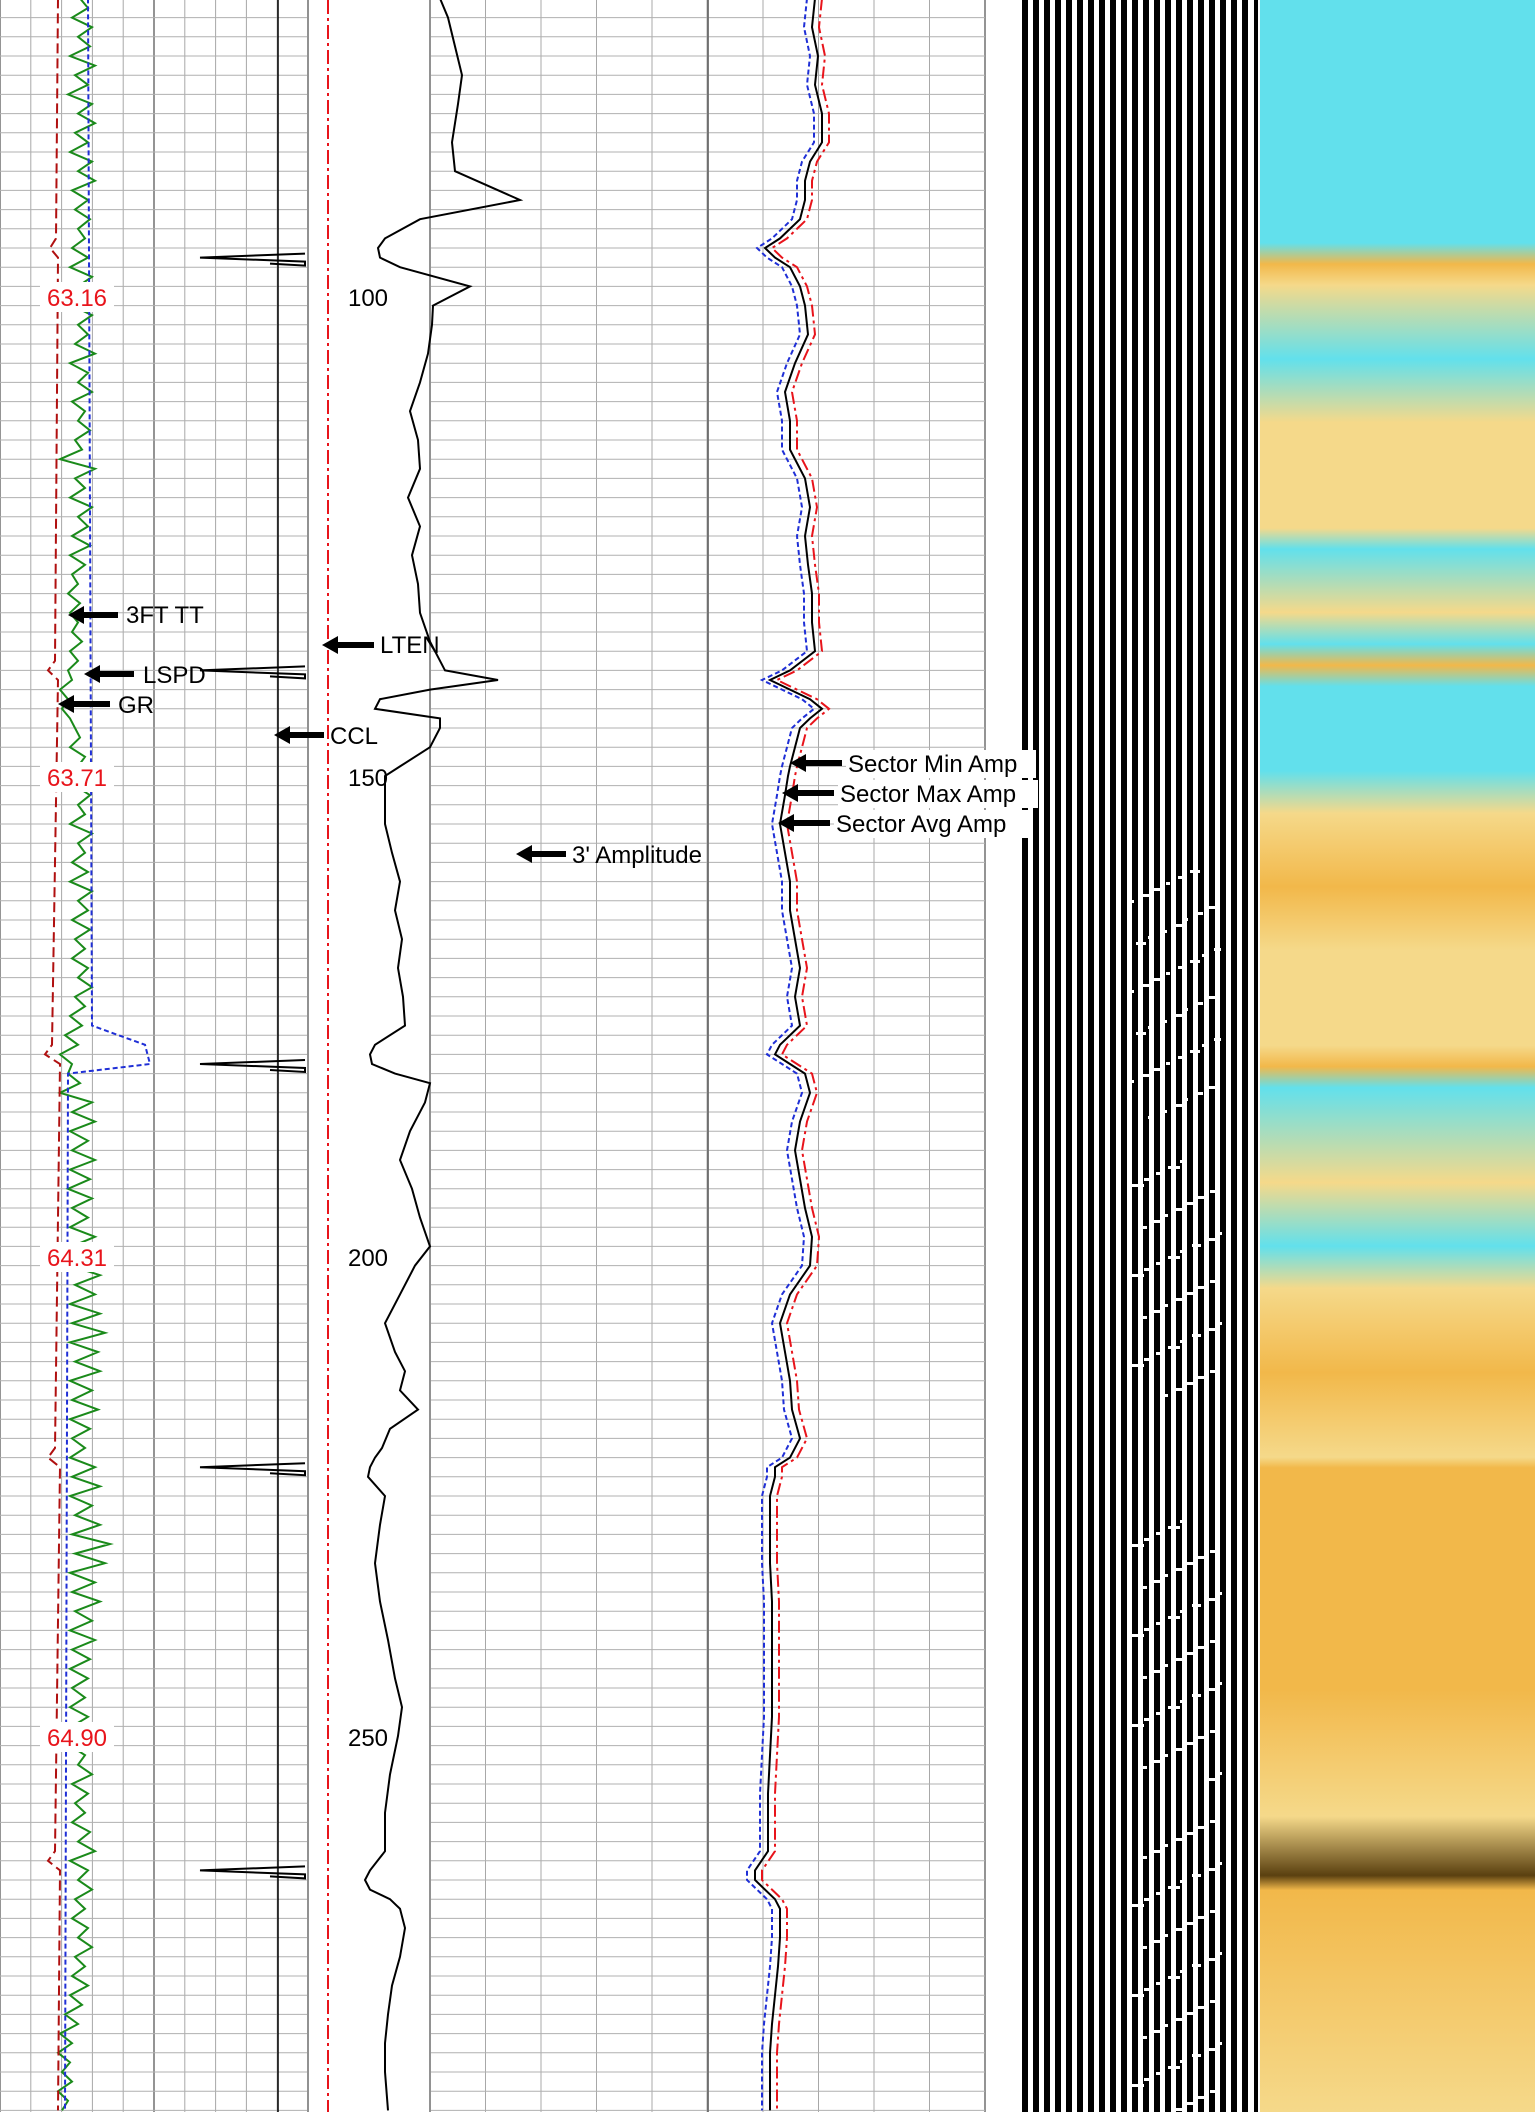  I want to click on savg-annotation: Sector Avg Amp, so click(904, 824).